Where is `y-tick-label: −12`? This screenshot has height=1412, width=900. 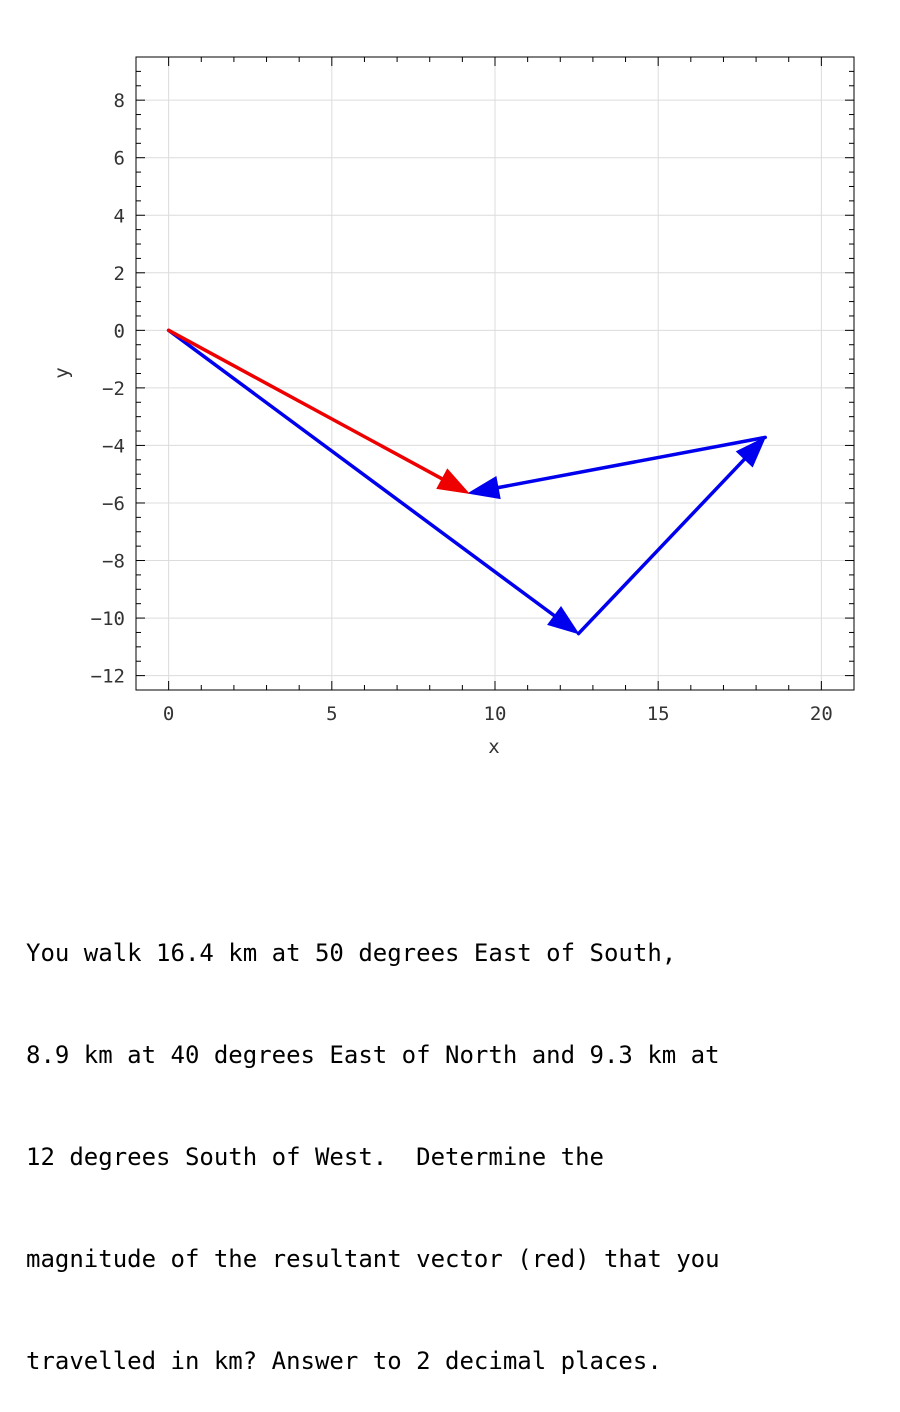
y-tick-label: −12 is located at coordinates (108, 677).